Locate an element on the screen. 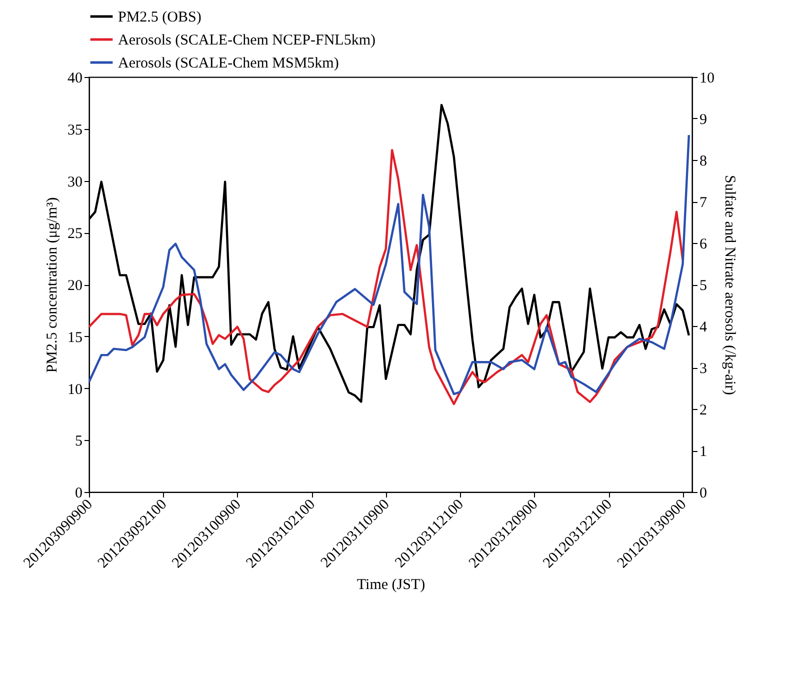 Image resolution: width=788 pixels, height=675 pixels. y-tick-label: 5 is located at coordinates (78, 442).